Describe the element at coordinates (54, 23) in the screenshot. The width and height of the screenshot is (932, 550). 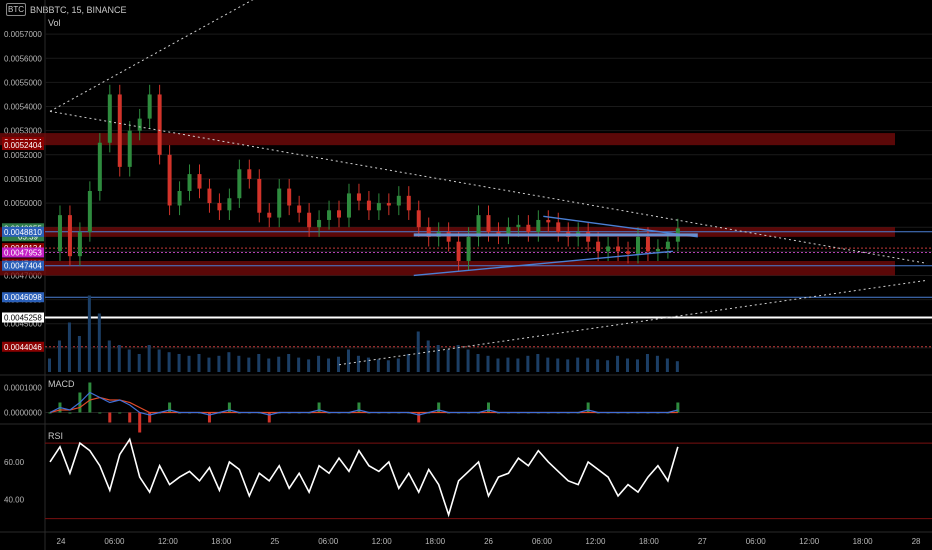
I see `volume-label: Vol` at that location.